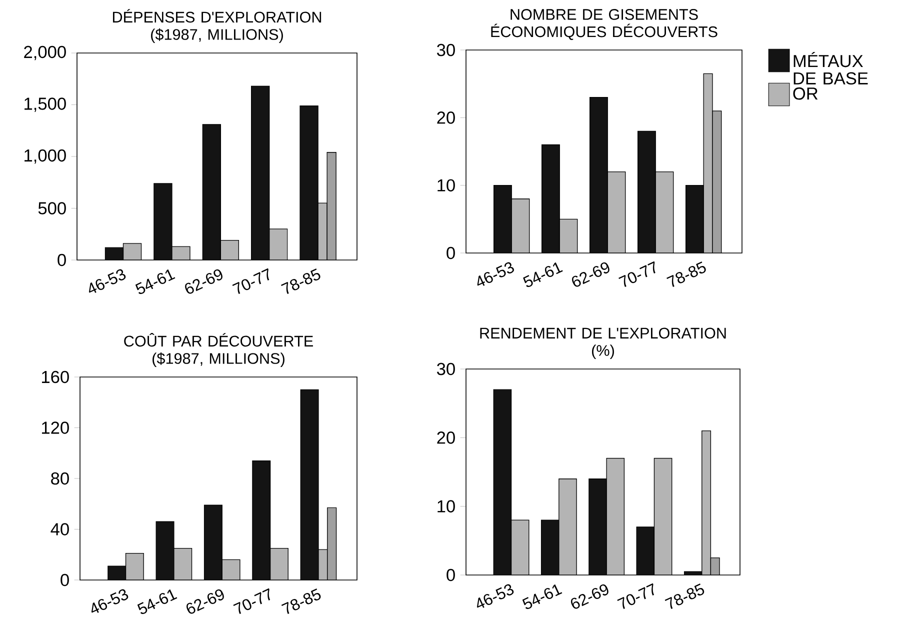 Image resolution: width=897 pixels, height=621 pixels. What do you see at coordinates (218, 340) in the screenshot?
I see `chart-title: COÛT PAR DÉCOUVERTE` at bounding box center [218, 340].